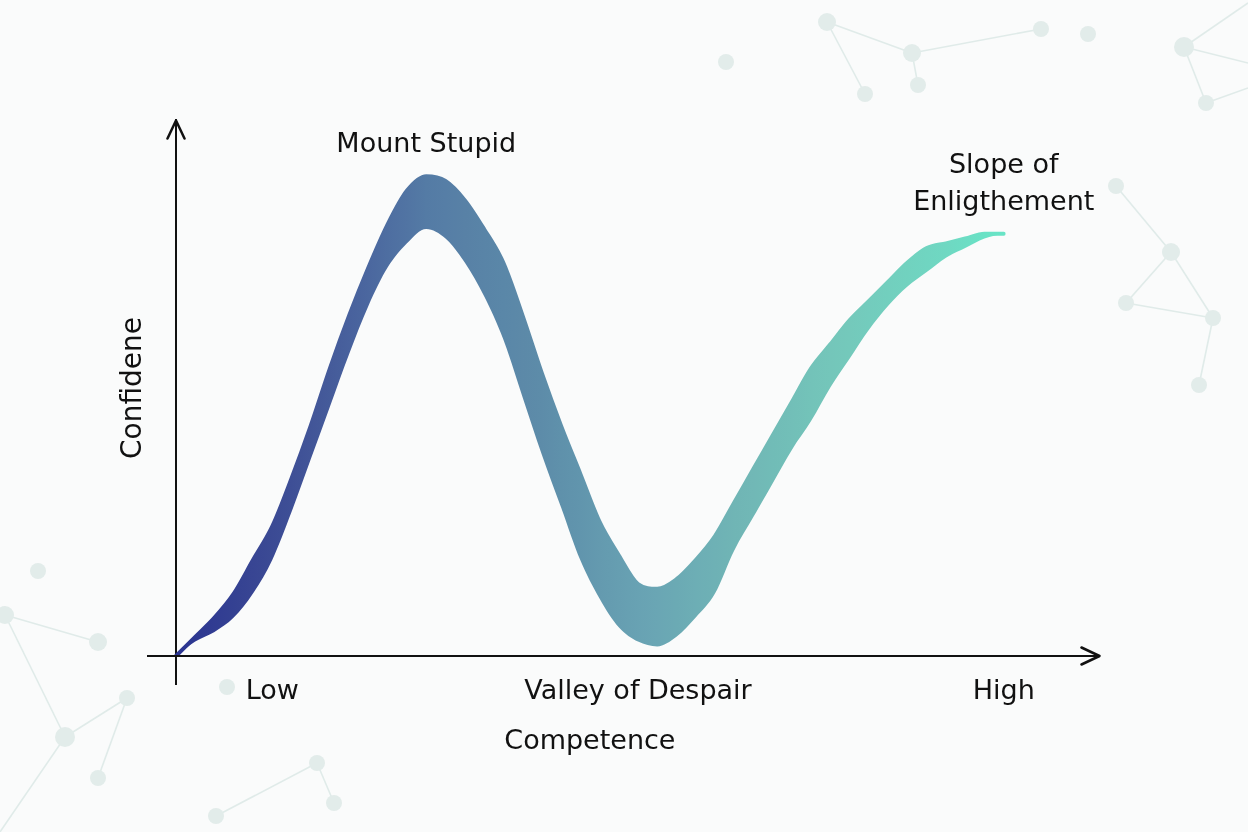 This screenshot has width=1248, height=832. I want to click on x-tick-label: High, so click(1003, 690).